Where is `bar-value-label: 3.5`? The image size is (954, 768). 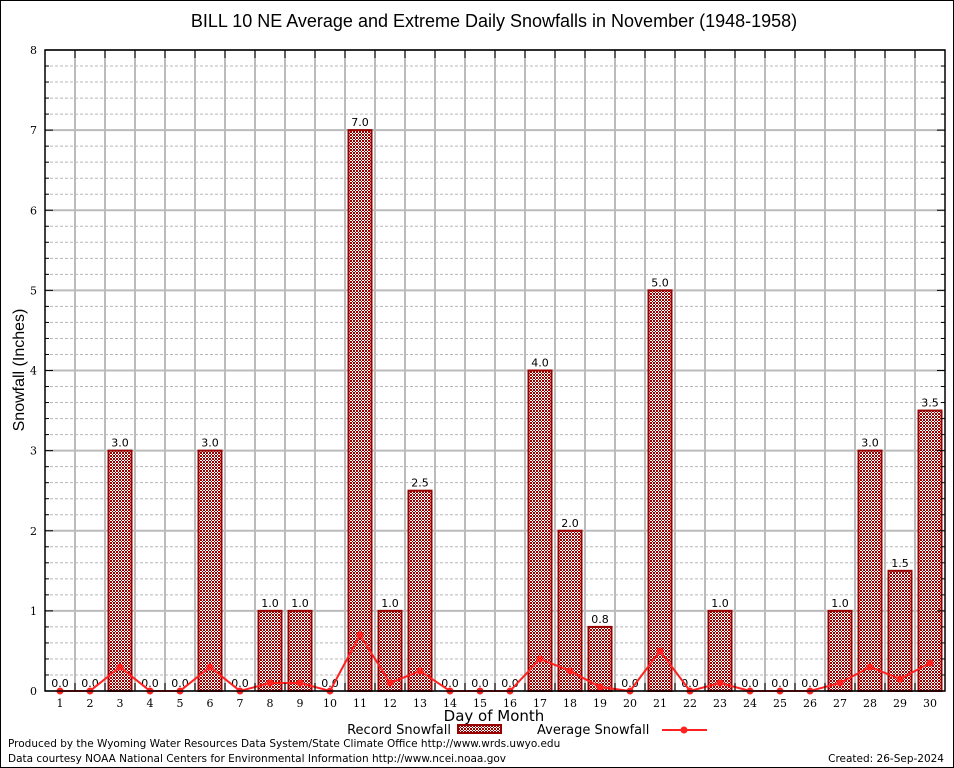
bar-value-label: 3.5 is located at coordinates (930, 403).